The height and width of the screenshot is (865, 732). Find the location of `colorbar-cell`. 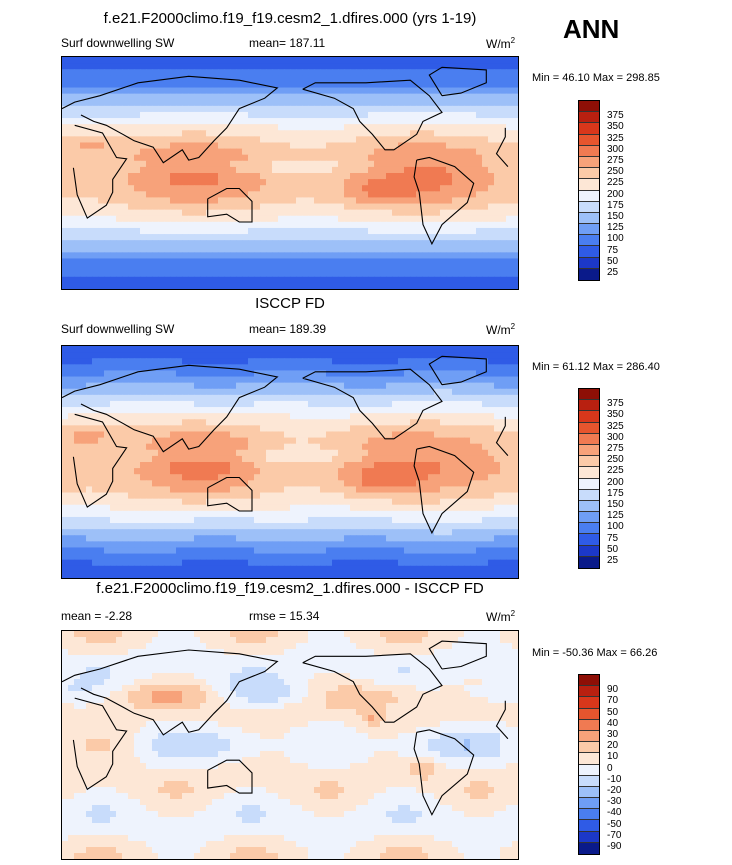

colorbar-cell is located at coordinates (589, 129).